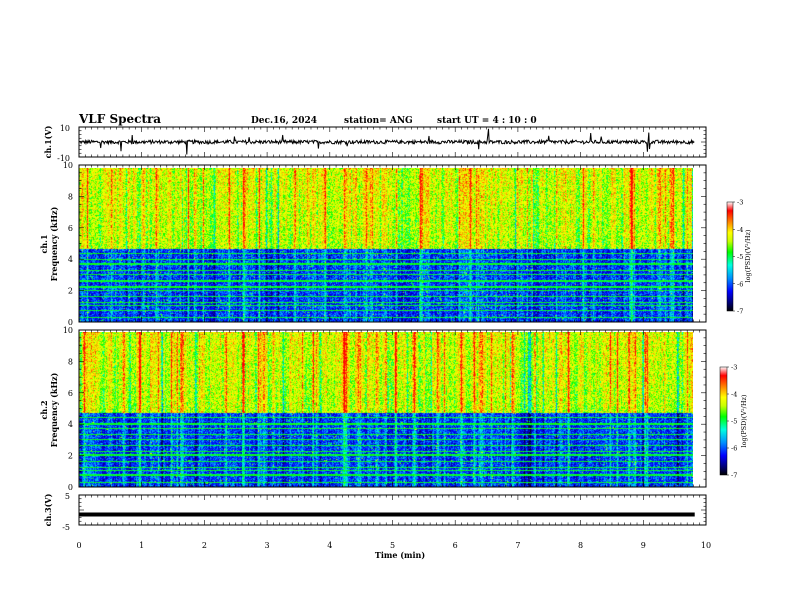 The image size is (792, 612). What do you see at coordinates (68, 409) in the screenshot?
I see `ch2-spectrogram-ytick-labels: 0 2 4 6 8 10` at bounding box center [68, 409].